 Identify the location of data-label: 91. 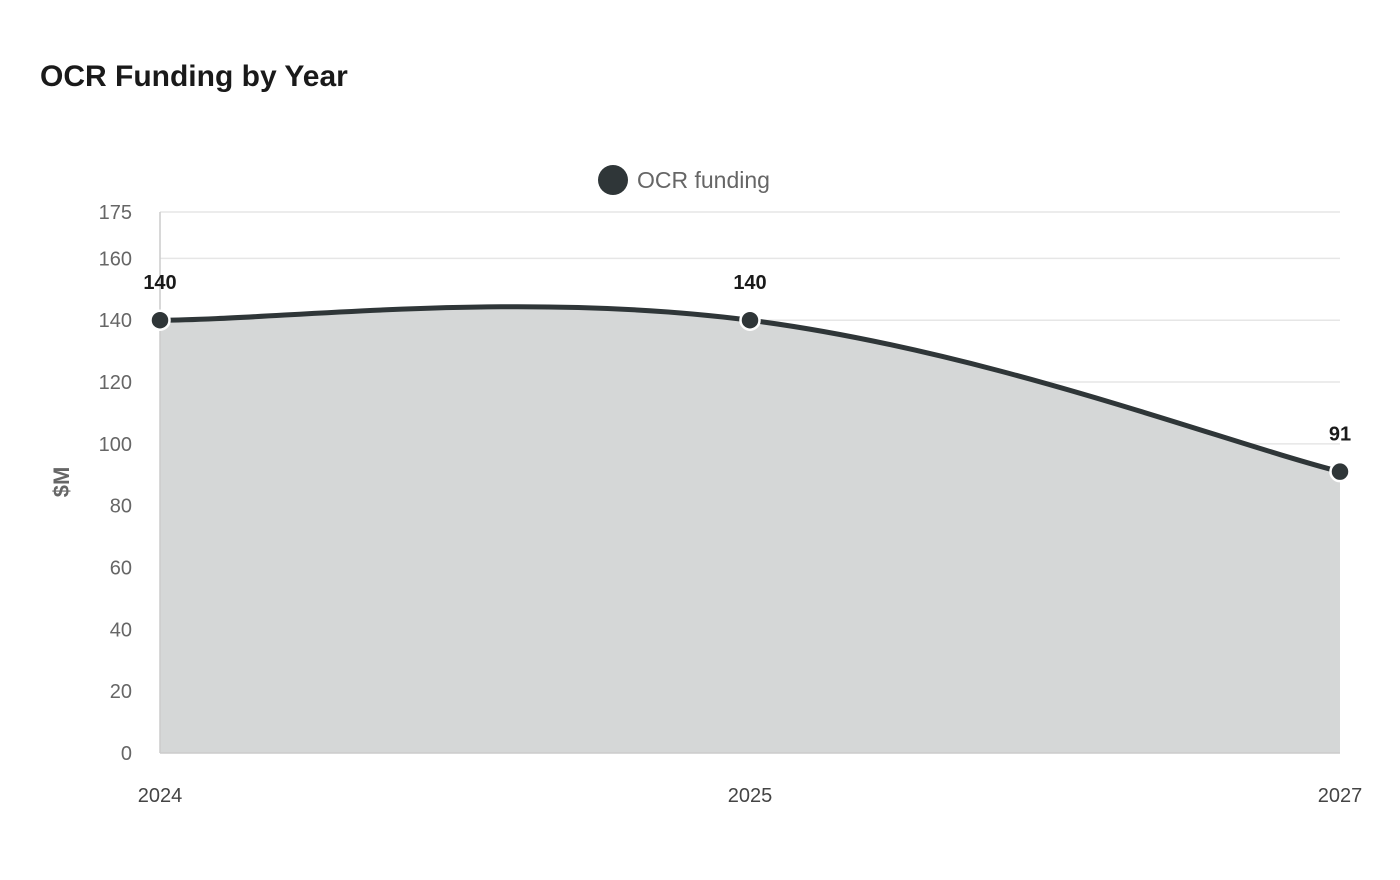
(1340, 435).